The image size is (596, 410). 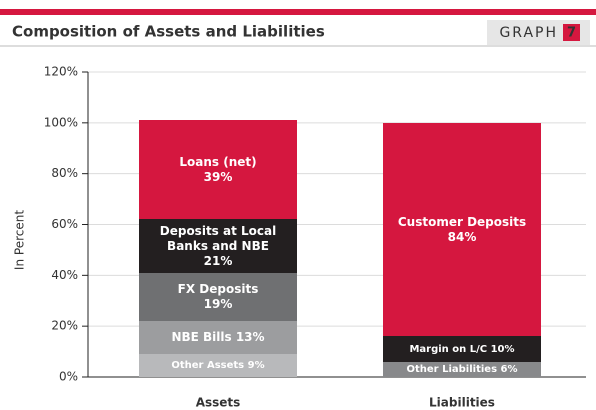 I want to click on segment-name: NBE Bills, so click(x=201, y=337).